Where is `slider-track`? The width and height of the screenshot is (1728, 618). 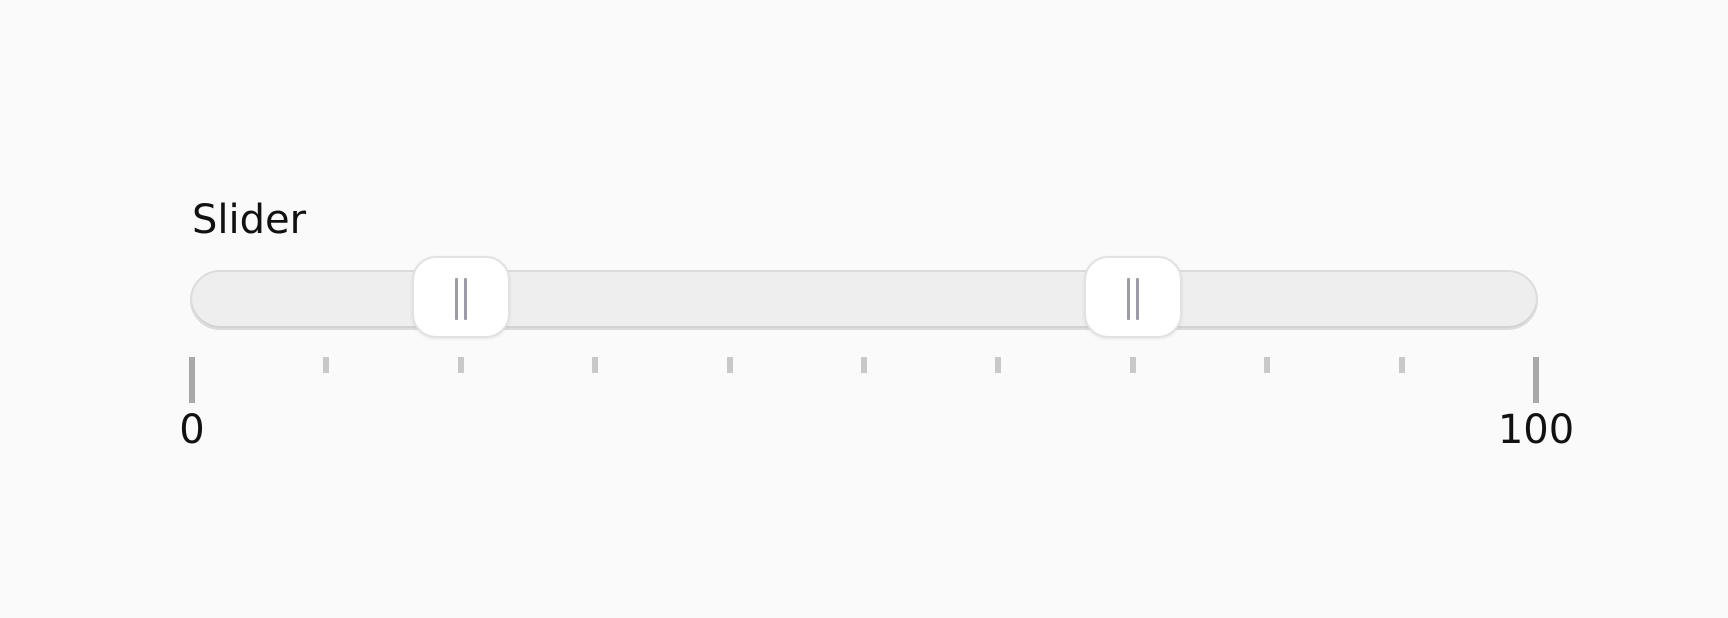
slider-track is located at coordinates (864, 300).